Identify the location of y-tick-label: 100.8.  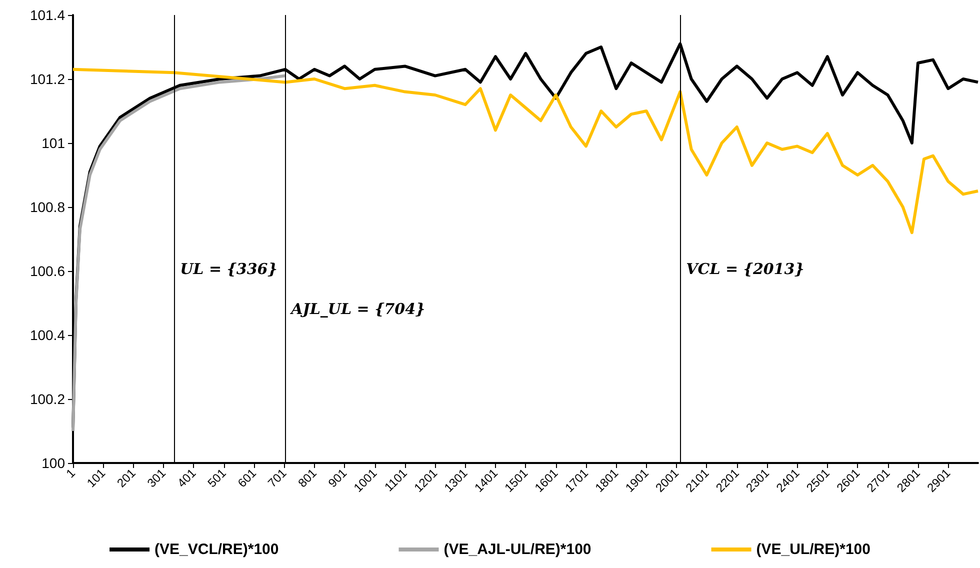
(48, 207).